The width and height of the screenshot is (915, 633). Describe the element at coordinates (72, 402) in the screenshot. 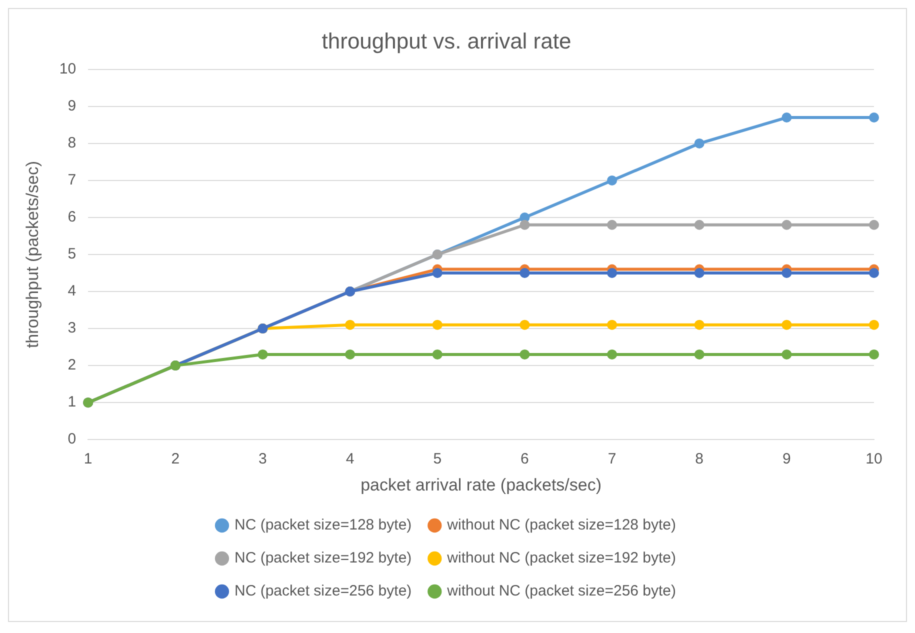

I see `y-tick-label: 1` at that location.